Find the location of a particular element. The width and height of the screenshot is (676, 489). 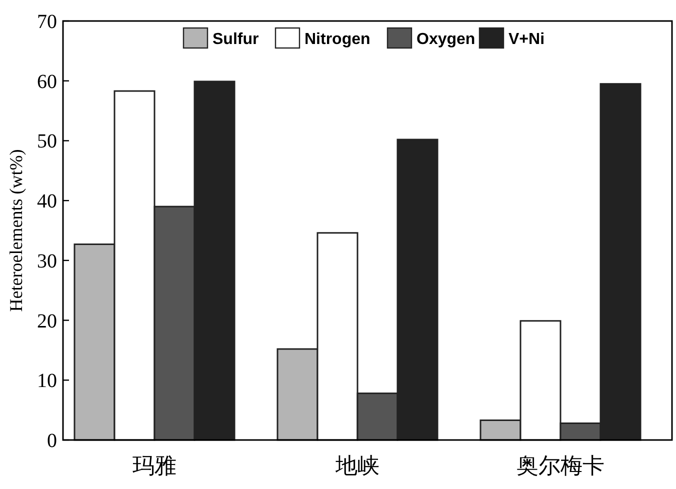

x-tick-label: 地峡 is located at coordinates (357, 465).